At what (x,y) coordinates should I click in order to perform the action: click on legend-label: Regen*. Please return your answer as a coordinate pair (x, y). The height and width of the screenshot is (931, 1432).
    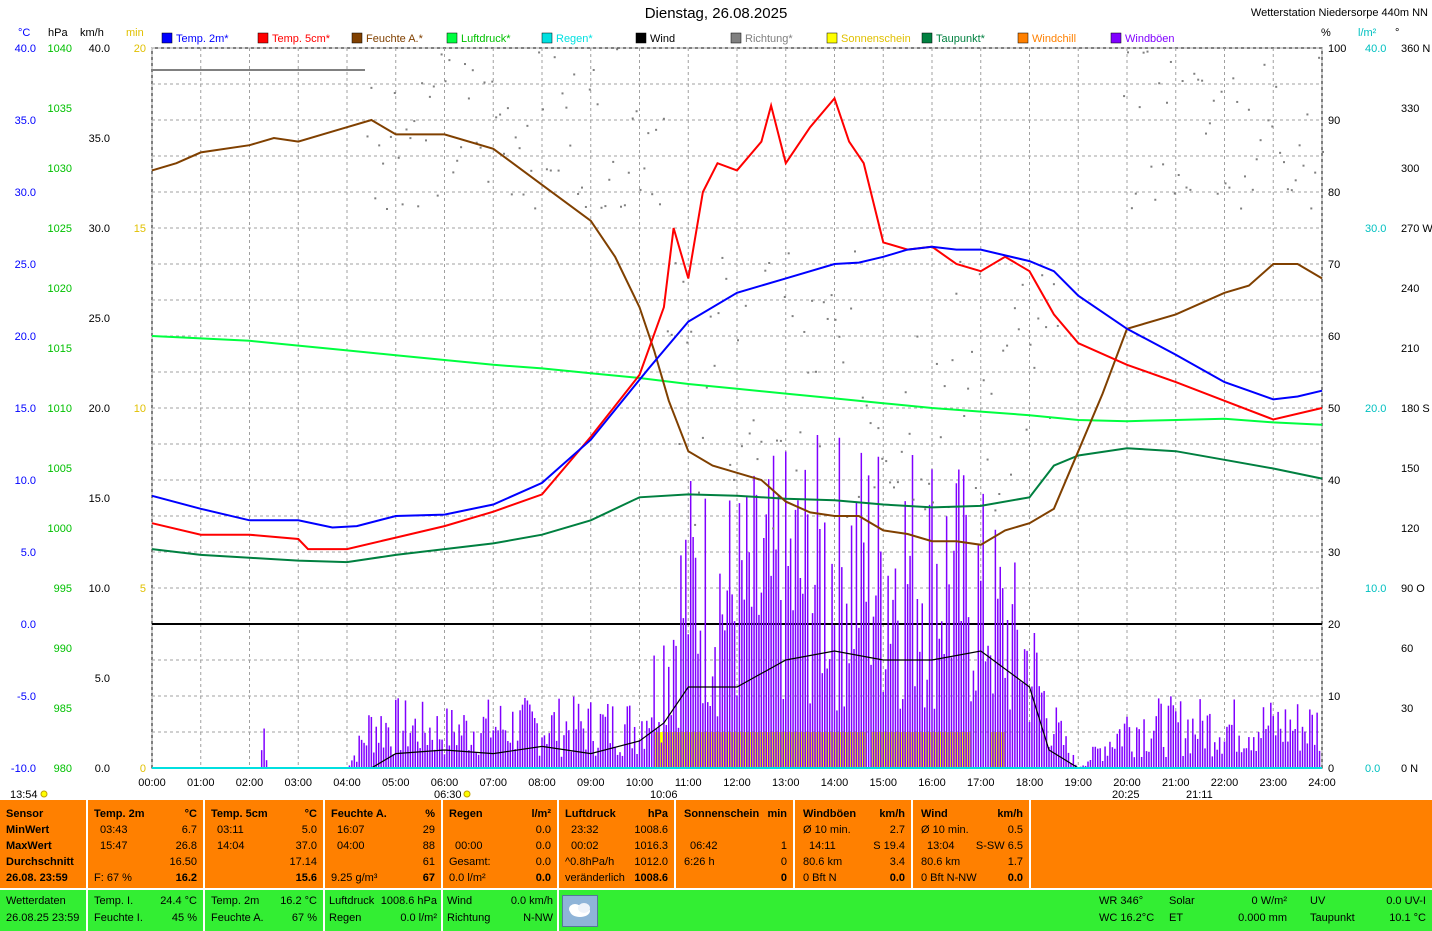
    Looking at the image, I should click on (574, 39).